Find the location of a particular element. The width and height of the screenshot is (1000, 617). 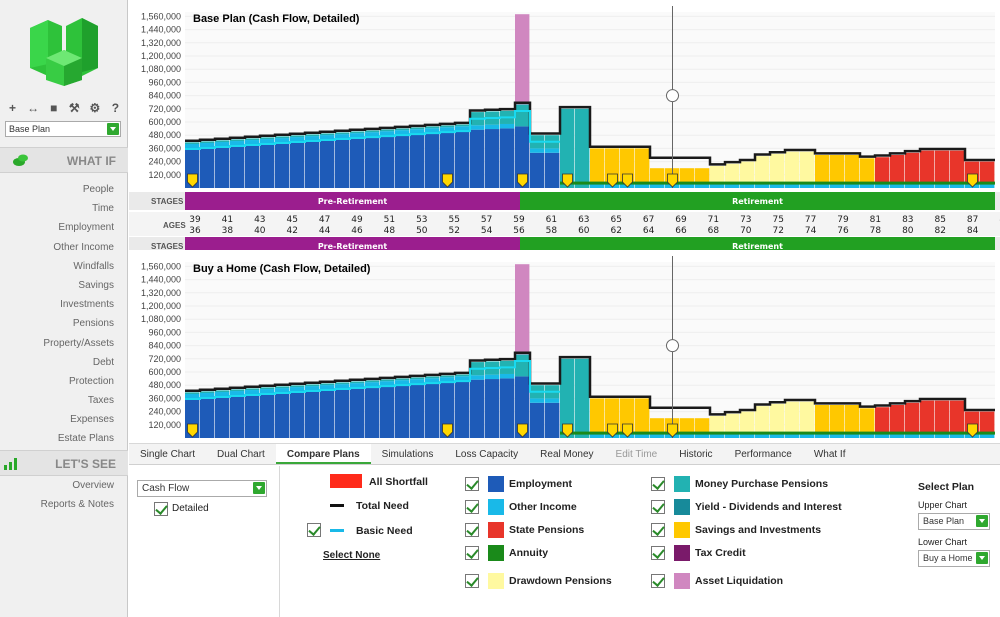

sidebar-item-taxes: Taxes is located at coordinates (100, 401).